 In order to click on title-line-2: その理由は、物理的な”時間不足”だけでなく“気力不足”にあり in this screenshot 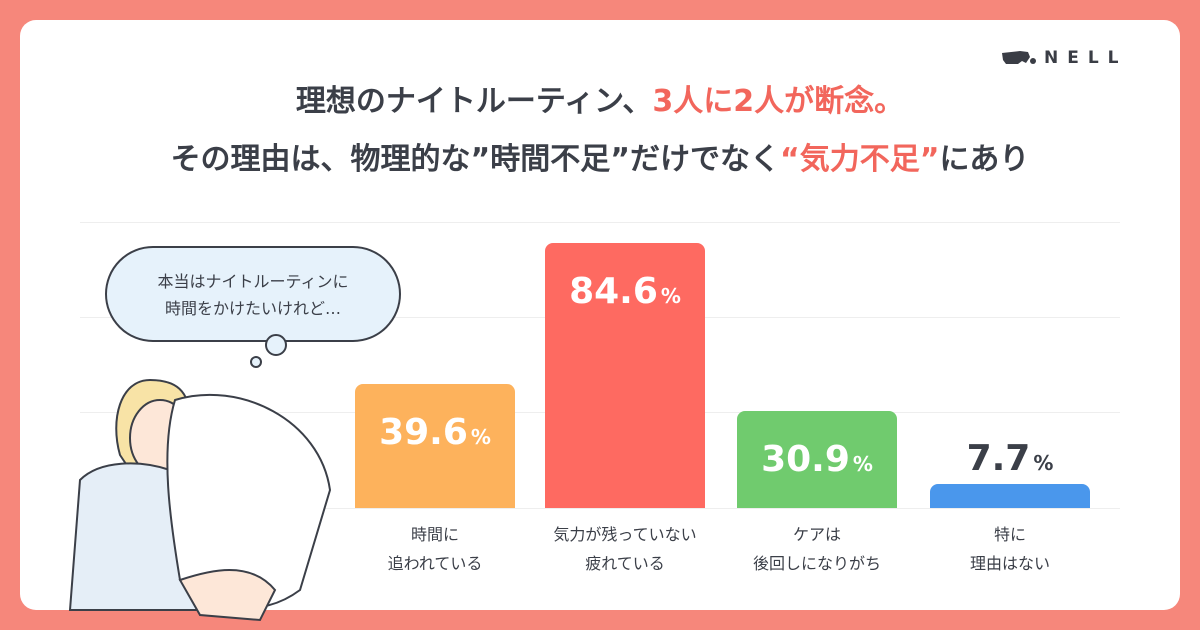, I will do `click(600, 156)`.